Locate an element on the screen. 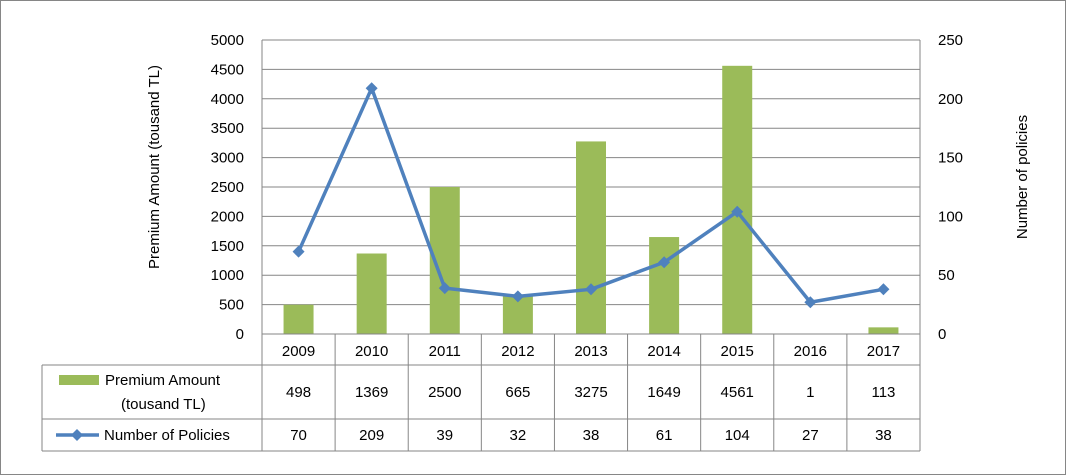  right-tick-label: 100 is located at coordinates (950, 216).